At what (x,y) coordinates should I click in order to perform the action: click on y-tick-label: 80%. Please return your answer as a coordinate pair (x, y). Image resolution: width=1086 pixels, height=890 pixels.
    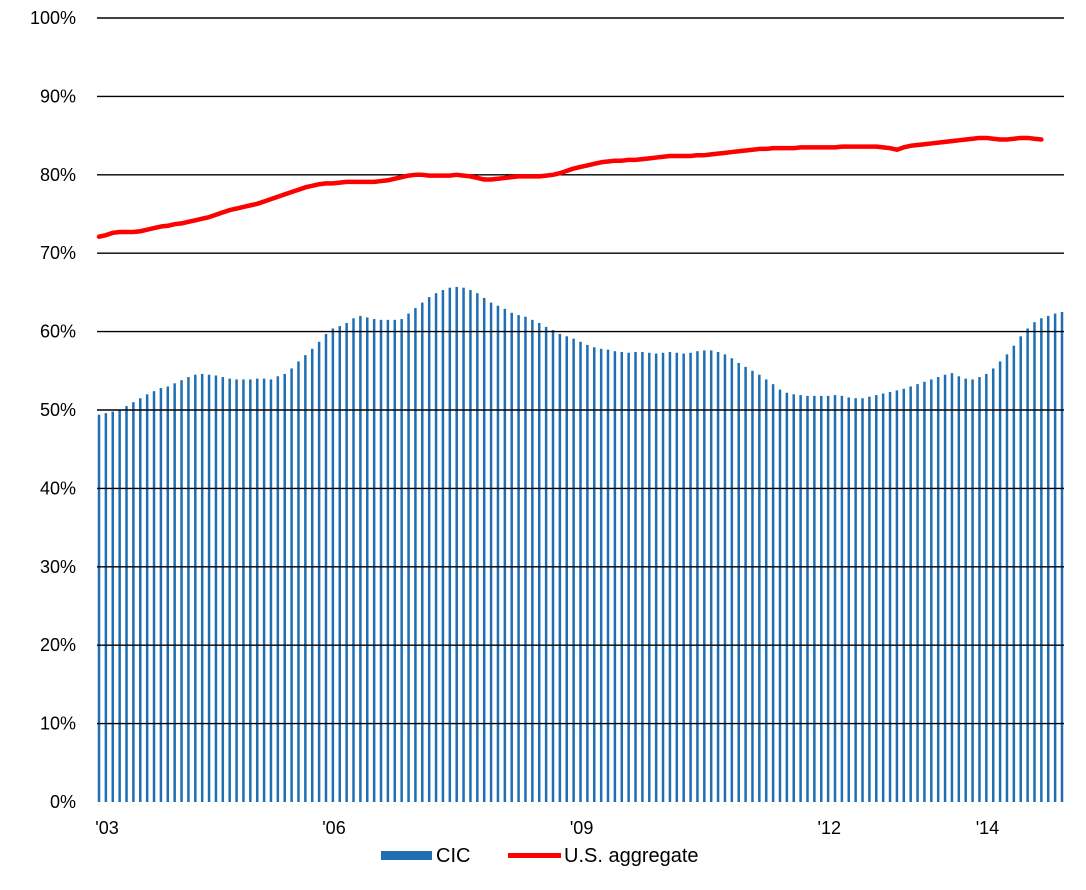
    Looking at the image, I should click on (58, 175).